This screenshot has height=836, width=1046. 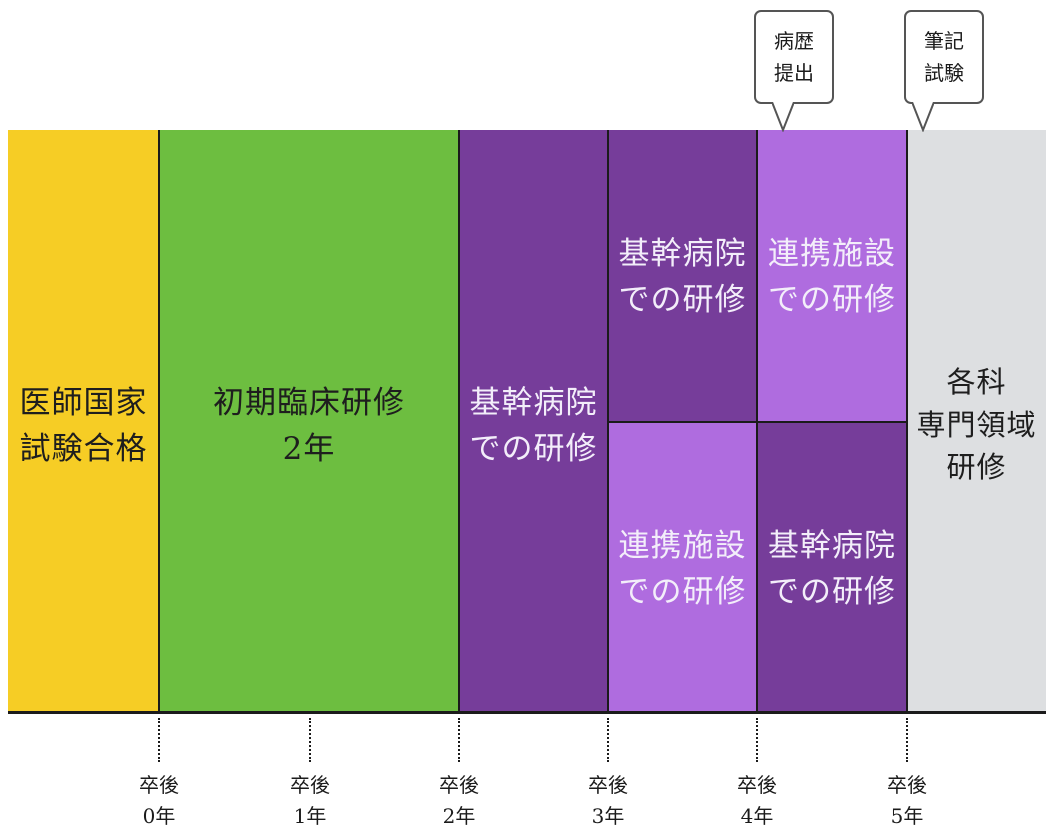 What do you see at coordinates (459, 800) in the screenshot?
I see `tick-label-year2: 卒後 2年` at bounding box center [459, 800].